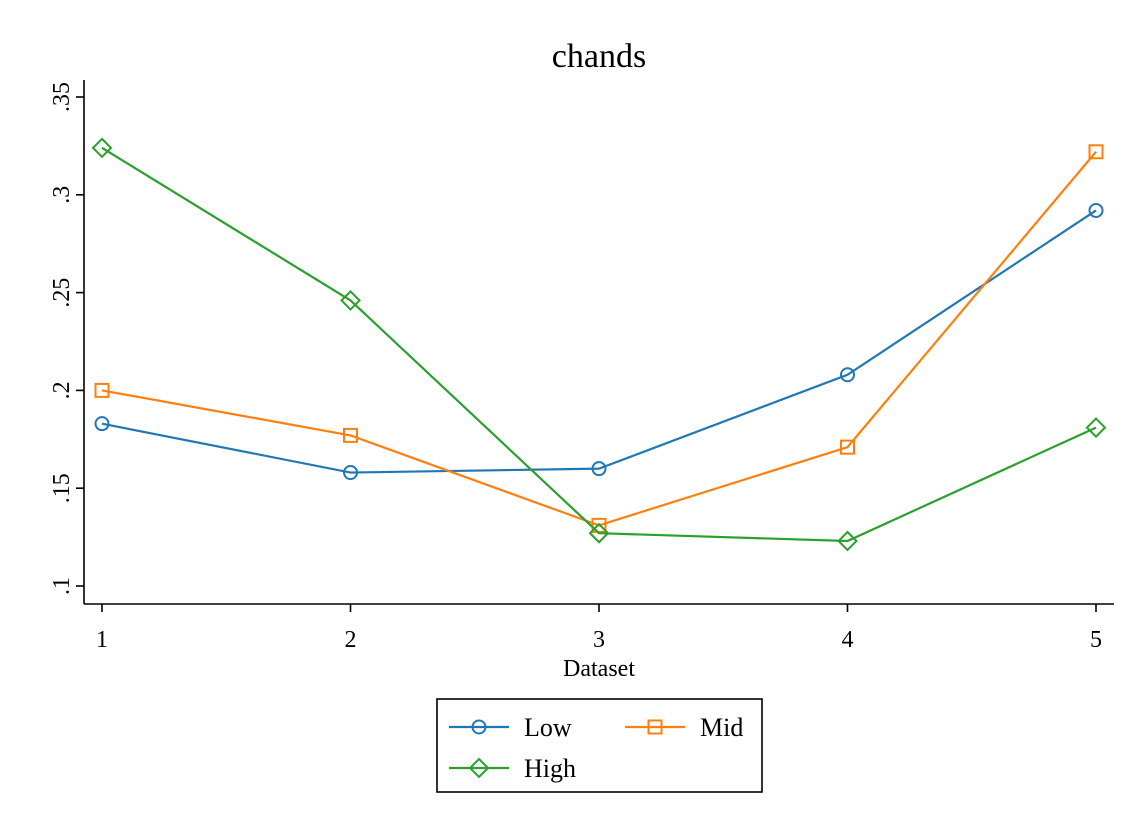 The image size is (1144, 832). I want to click on x-tick-label: 1, so click(102, 640).